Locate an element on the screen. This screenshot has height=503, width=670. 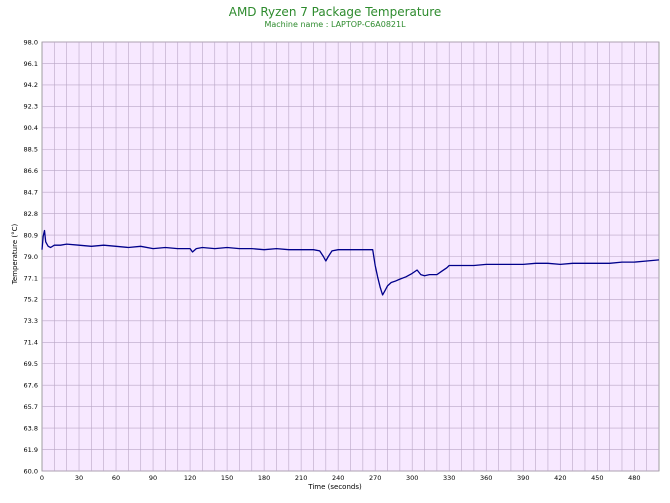
y-tick-label: 71.4 is located at coordinates (31, 343).